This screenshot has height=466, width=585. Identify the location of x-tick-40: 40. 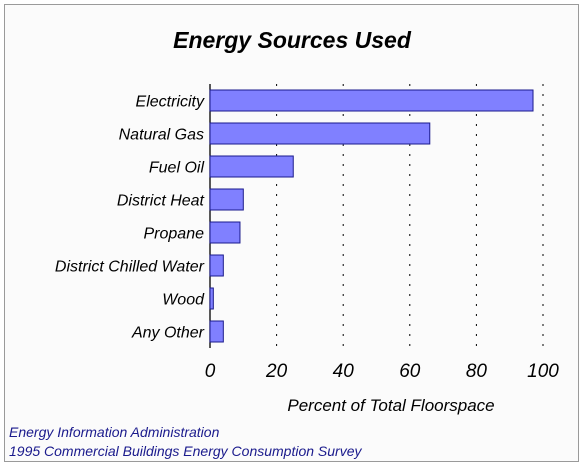
(344, 371).